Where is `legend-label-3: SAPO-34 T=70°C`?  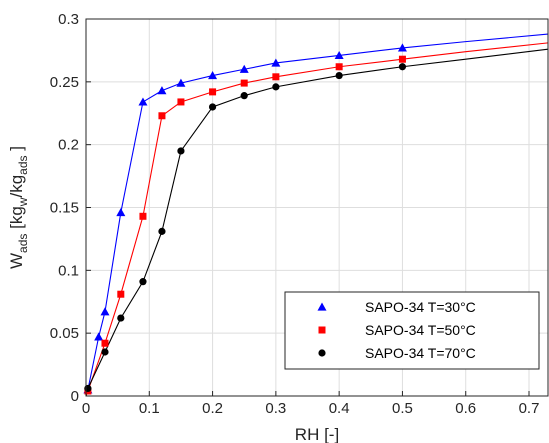 legend-label-3: SAPO-34 T=70°C is located at coordinates (420, 353).